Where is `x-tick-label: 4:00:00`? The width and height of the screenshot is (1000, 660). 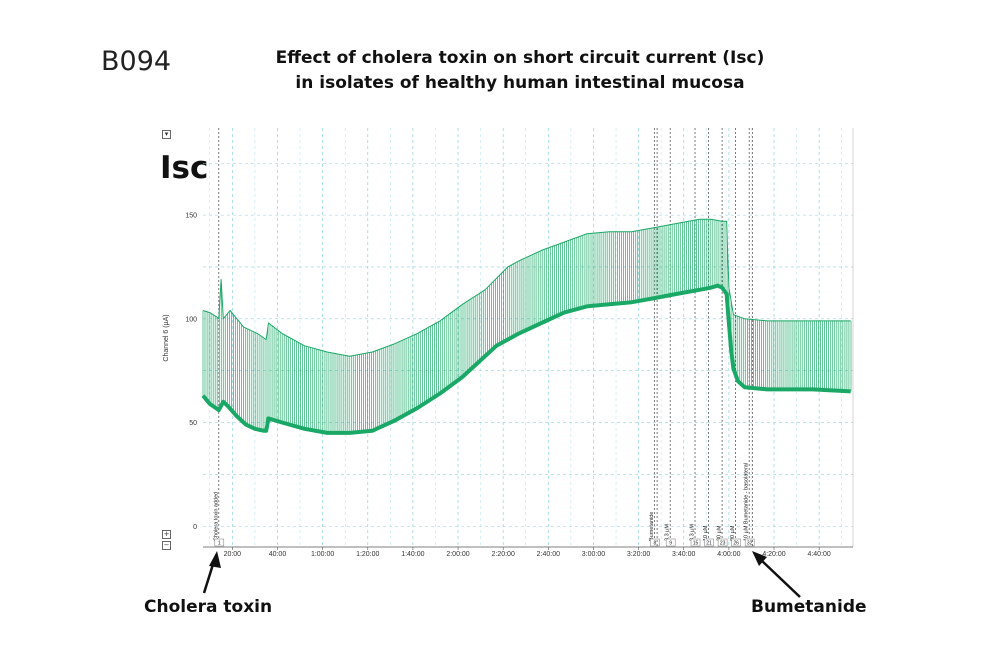 x-tick-label: 4:00:00 is located at coordinates (728, 554).